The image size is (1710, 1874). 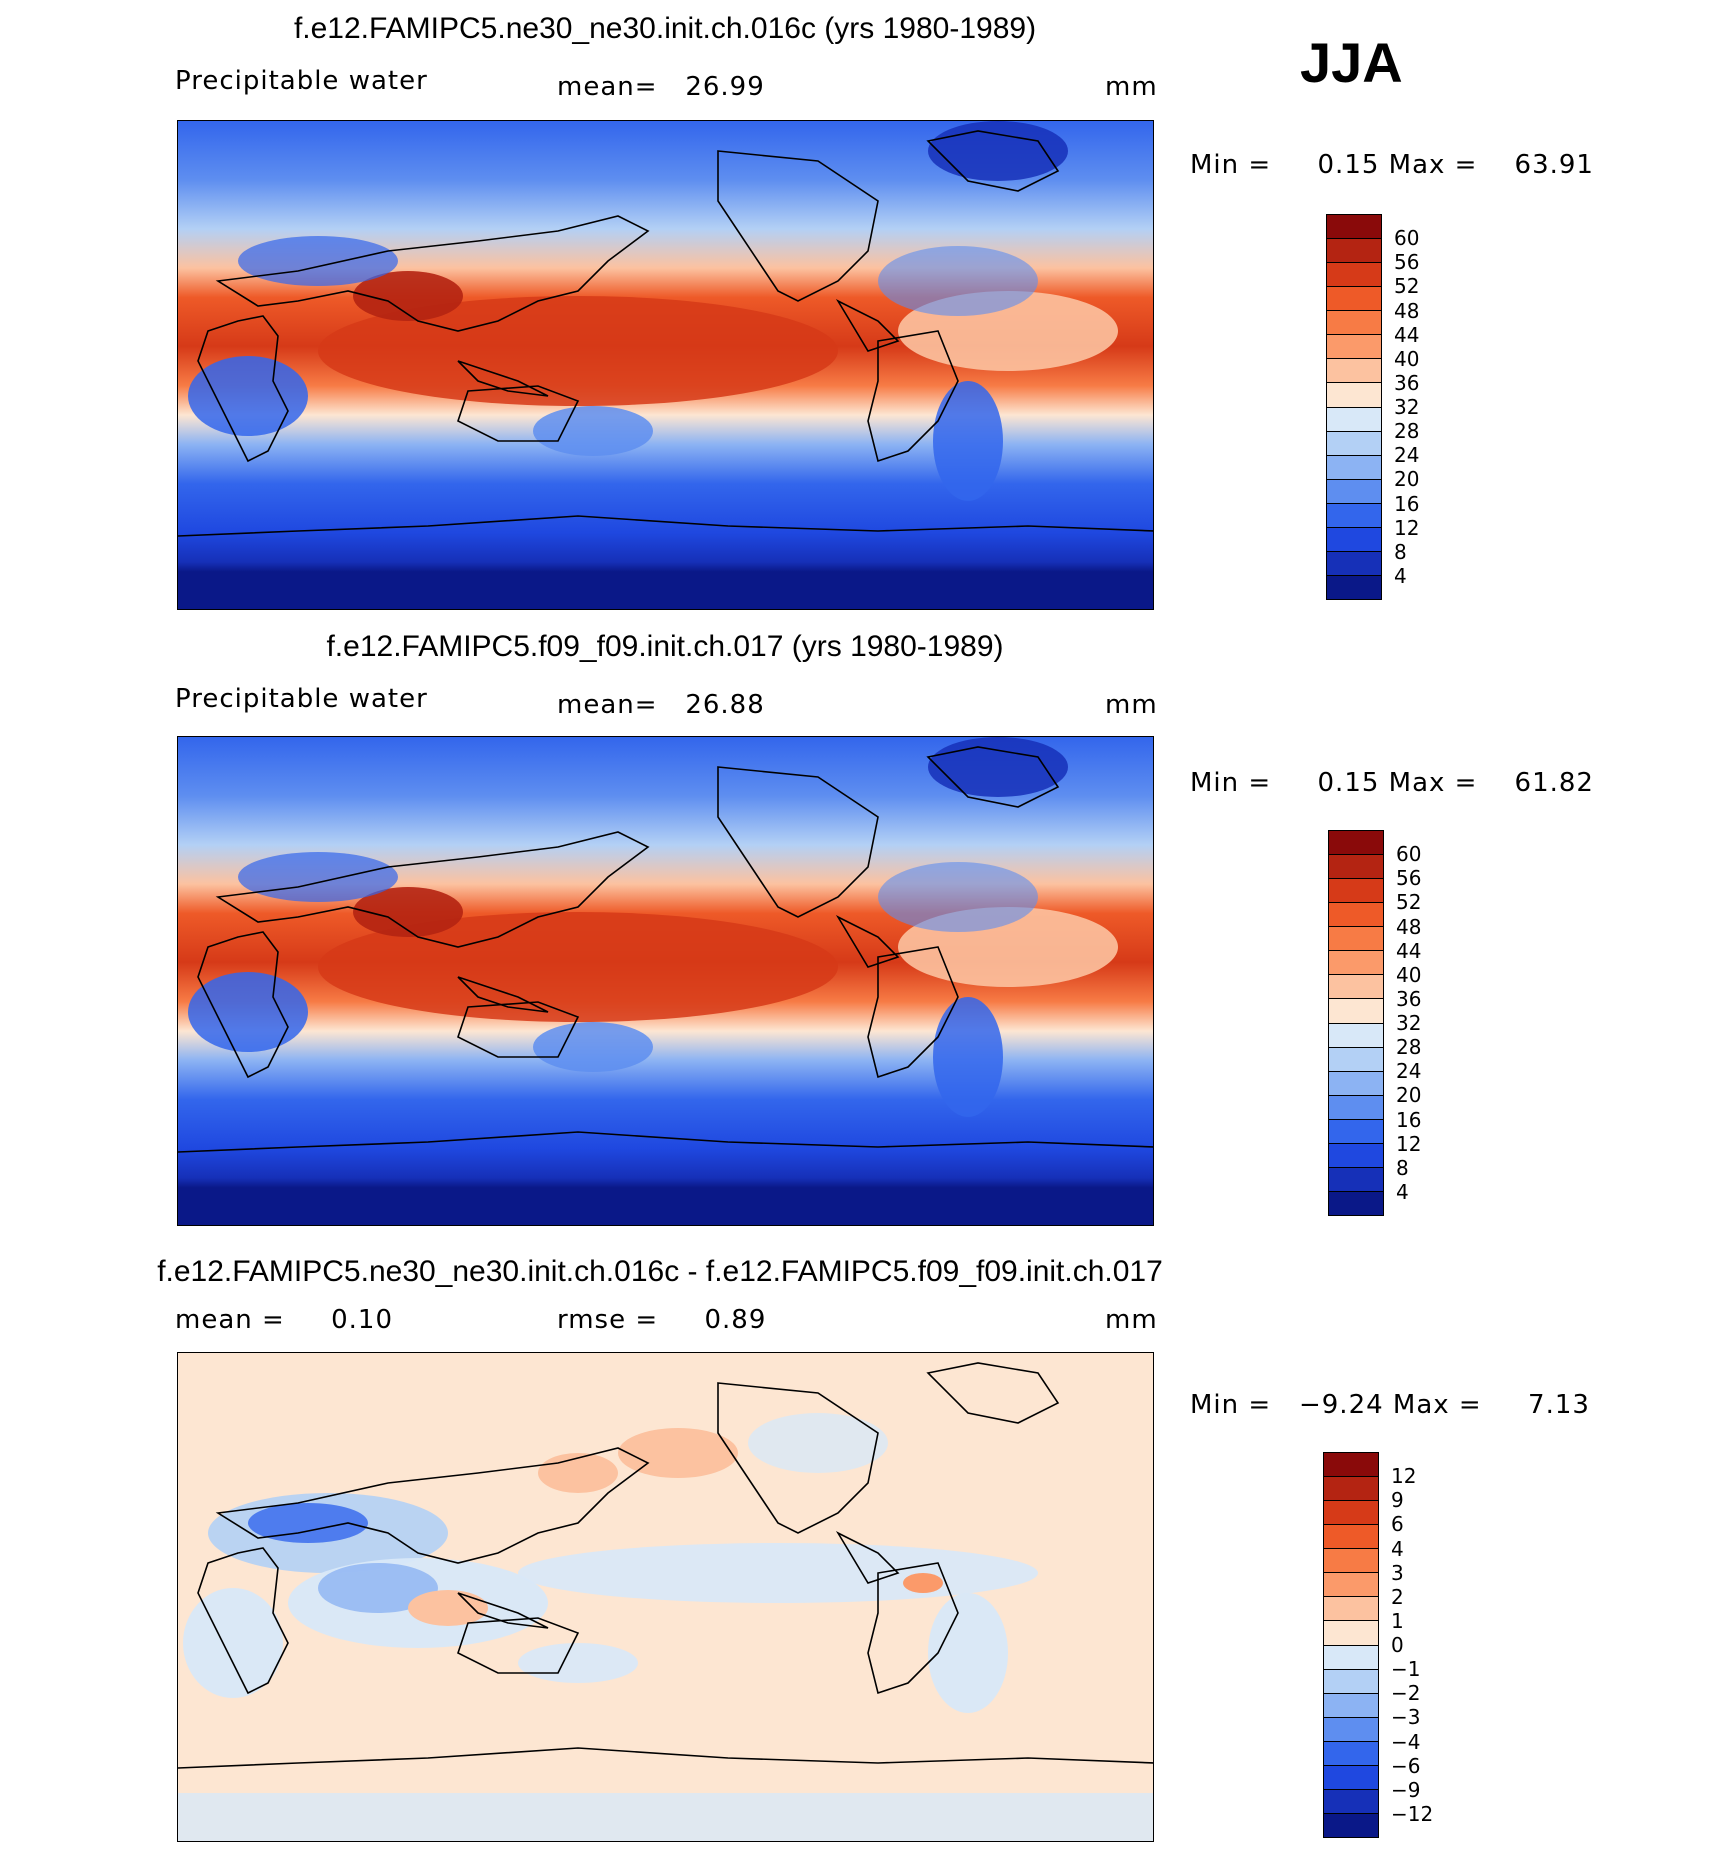 I want to click on panel-1-colorbar, so click(x=1354, y=407).